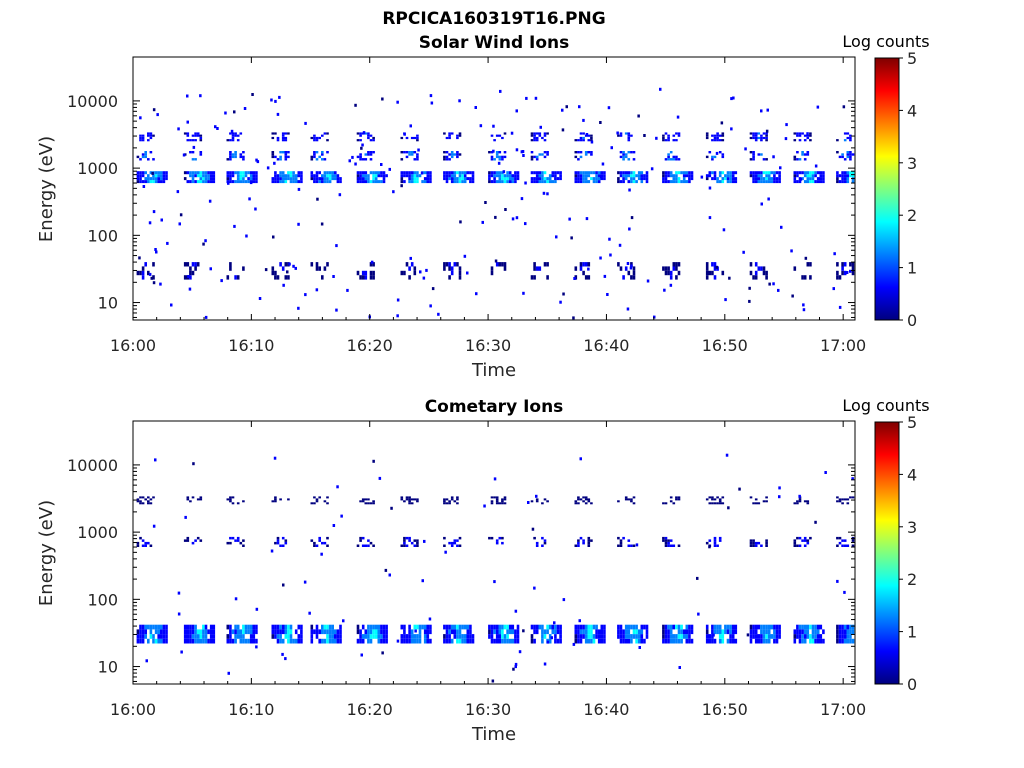 The image size is (1024, 768). What do you see at coordinates (97, 168) in the screenshot?
I see `y-tick-label: 1000` at bounding box center [97, 168].